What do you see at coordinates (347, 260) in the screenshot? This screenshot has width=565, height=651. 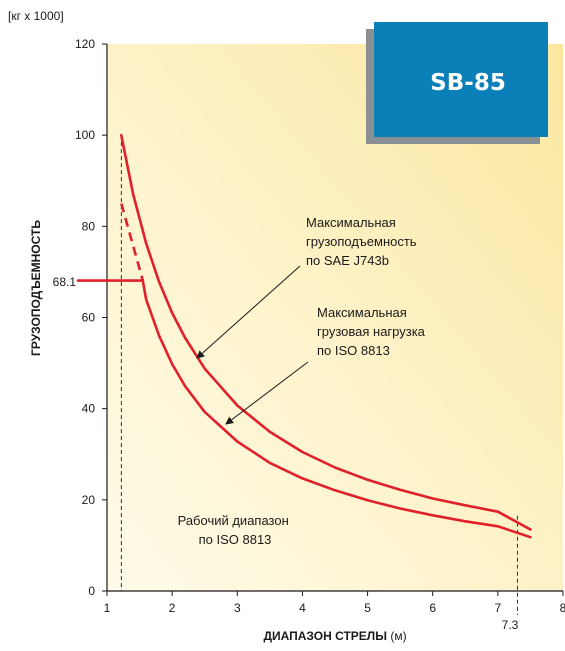 I see `annotation-sae-line-3: по SAE J743b` at bounding box center [347, 260].